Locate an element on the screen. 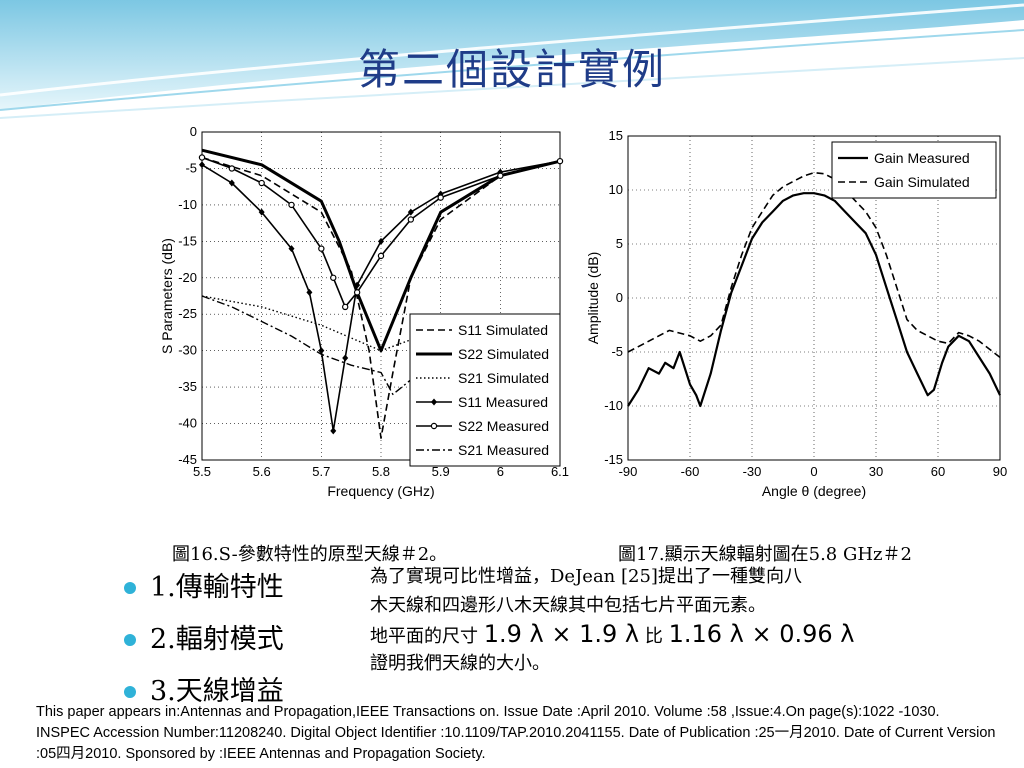 The image size is (1024, 768). x-tick-label: 5.9 is located at coordinates (441, 471).